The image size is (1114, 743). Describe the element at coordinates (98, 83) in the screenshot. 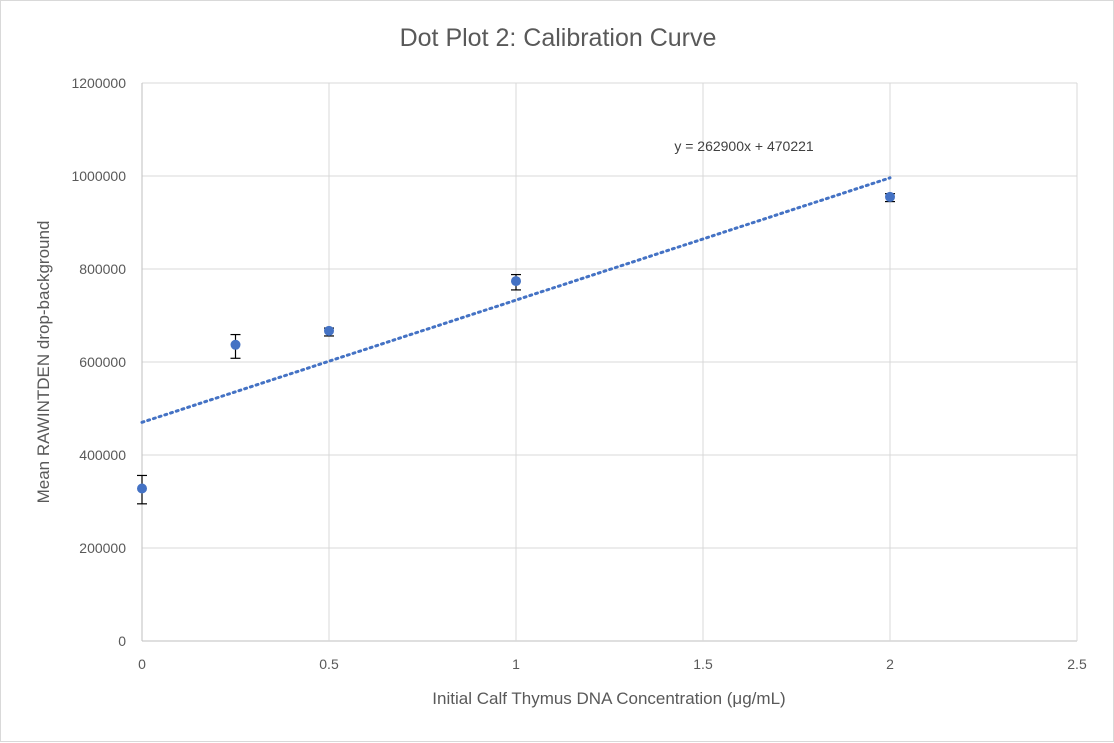

I see `y-tick-label: 1200000` at that location.